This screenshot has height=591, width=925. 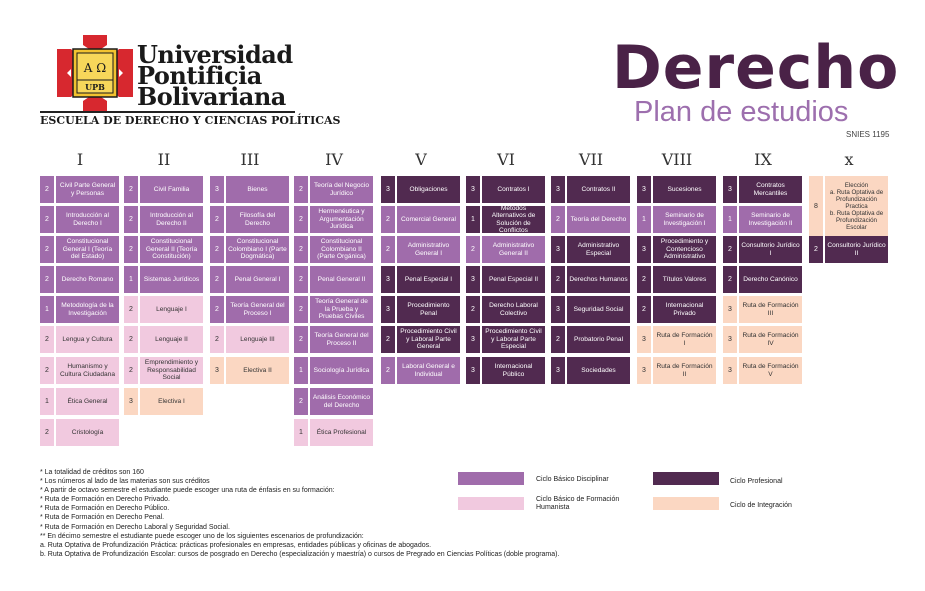 What do you see at coordinates (87, 370) in the screenshot?
I see `course-name: Humanismo y Cultura Ciudadana` at bounding box center [87, 370].